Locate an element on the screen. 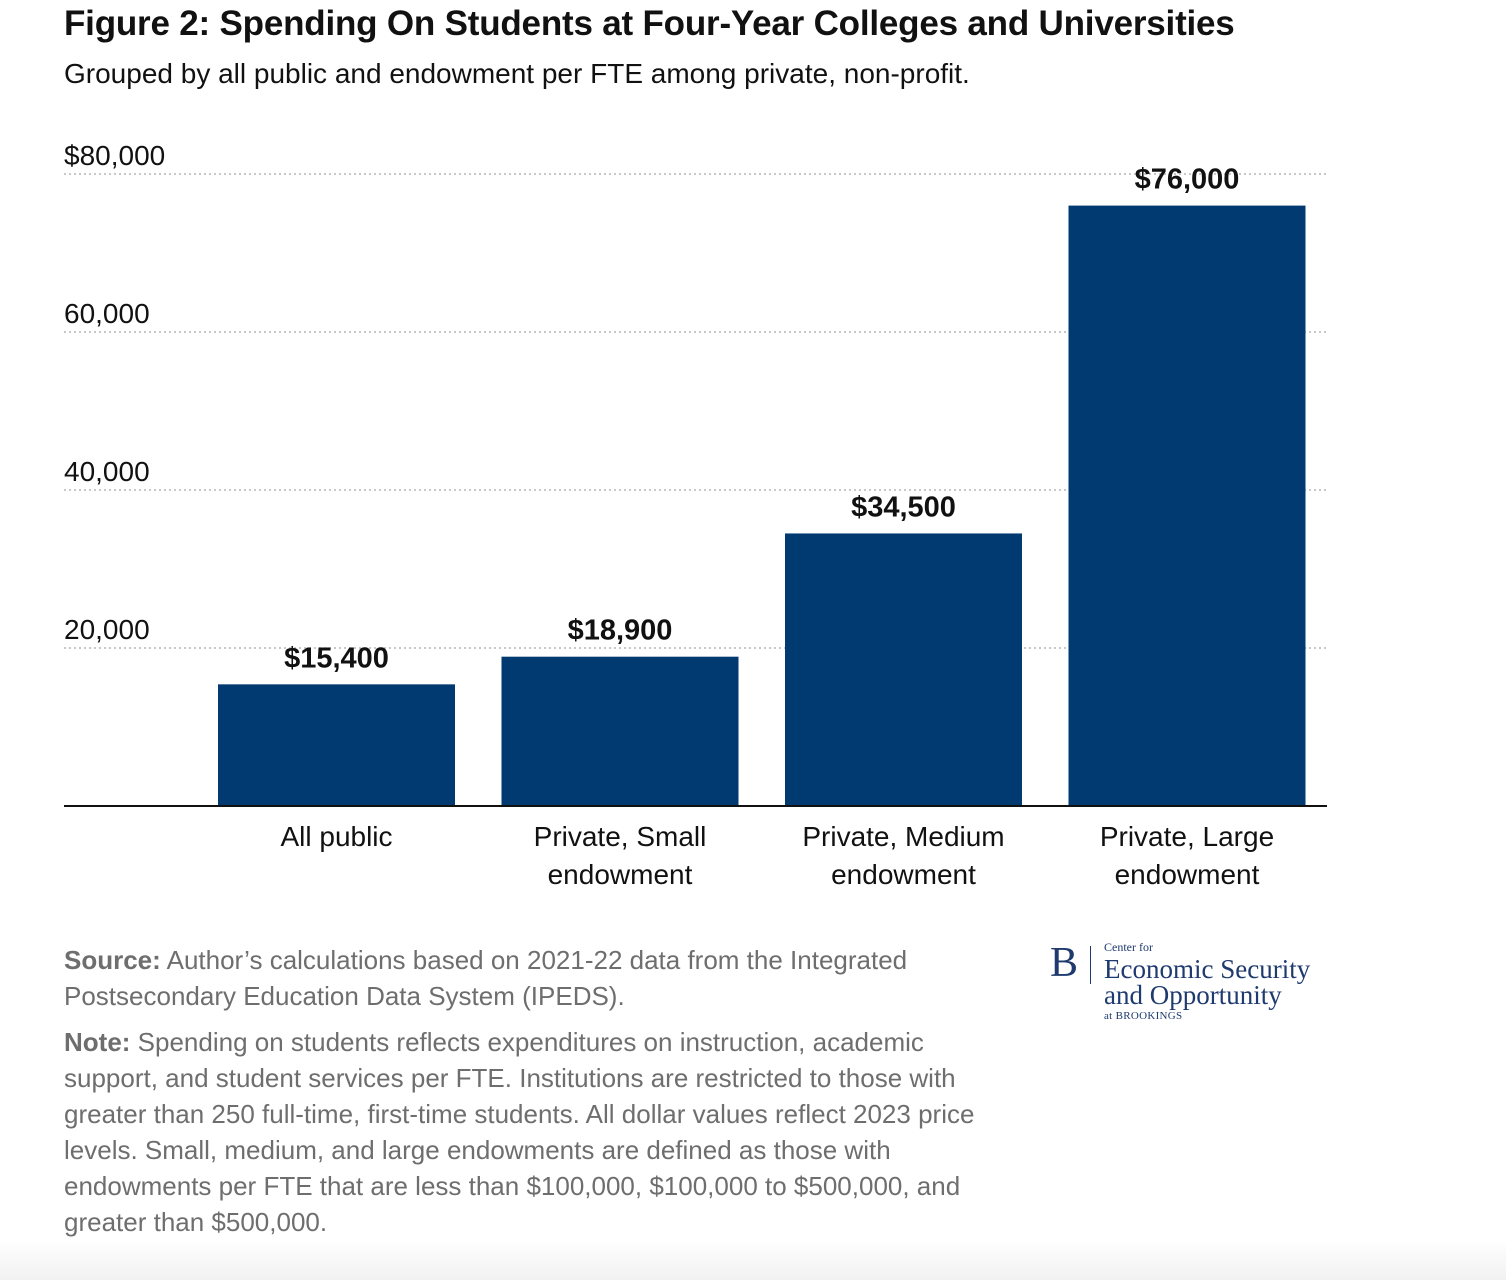 This screenshot has height=1280, width=1506. data-label: $76,000 is located at coordinates (1187, 180).